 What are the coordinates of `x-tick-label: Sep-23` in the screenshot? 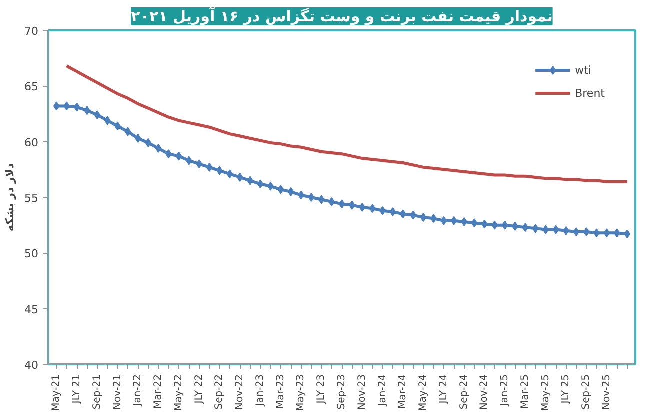 It's located at (342, 392).